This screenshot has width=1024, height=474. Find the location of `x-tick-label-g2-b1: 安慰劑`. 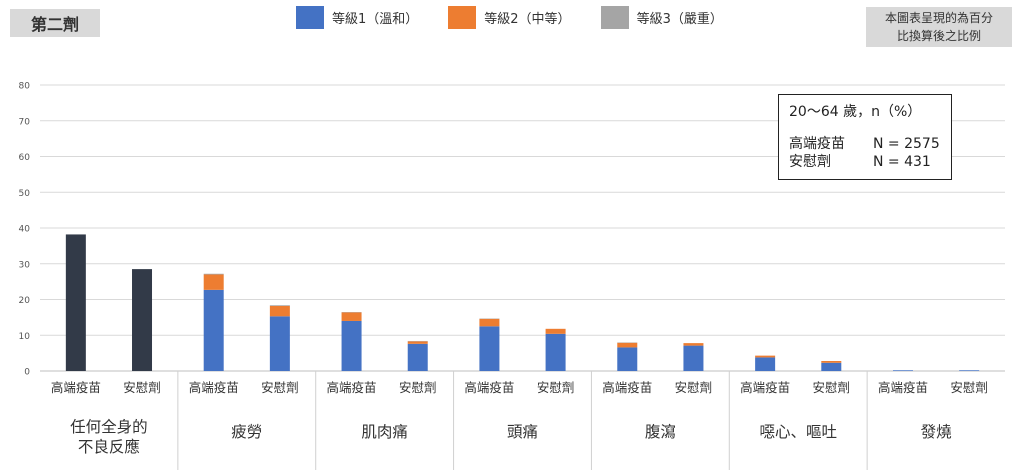

x-tick-label-g2-b1: 安慰劑 is located at coordinates (418, 387).